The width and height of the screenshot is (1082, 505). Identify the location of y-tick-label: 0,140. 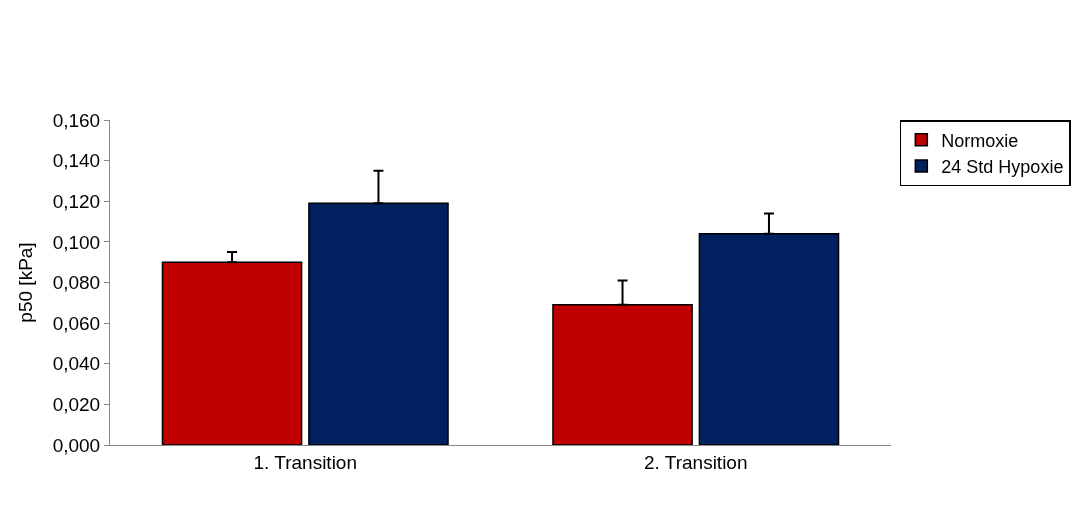
(76, 161).